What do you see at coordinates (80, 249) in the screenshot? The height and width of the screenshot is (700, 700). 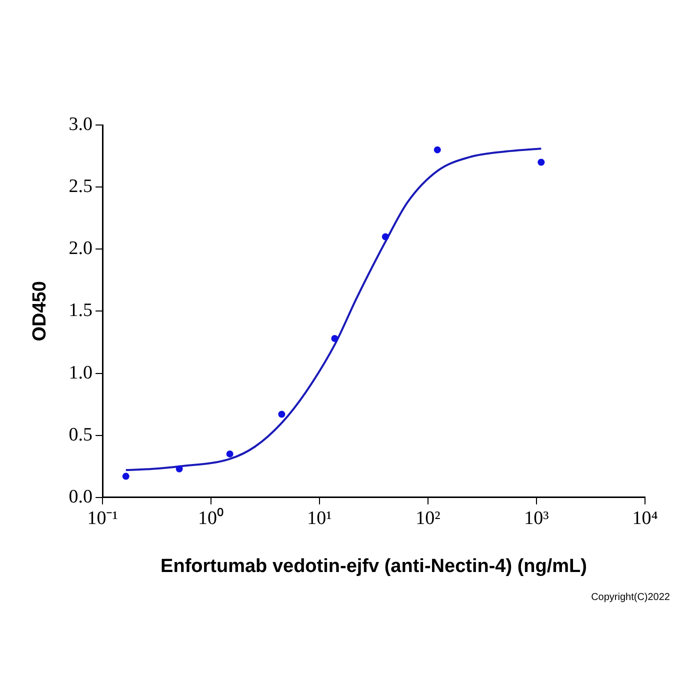 I see `y-tick-label: 2.0` at bounding box center [80, 249].